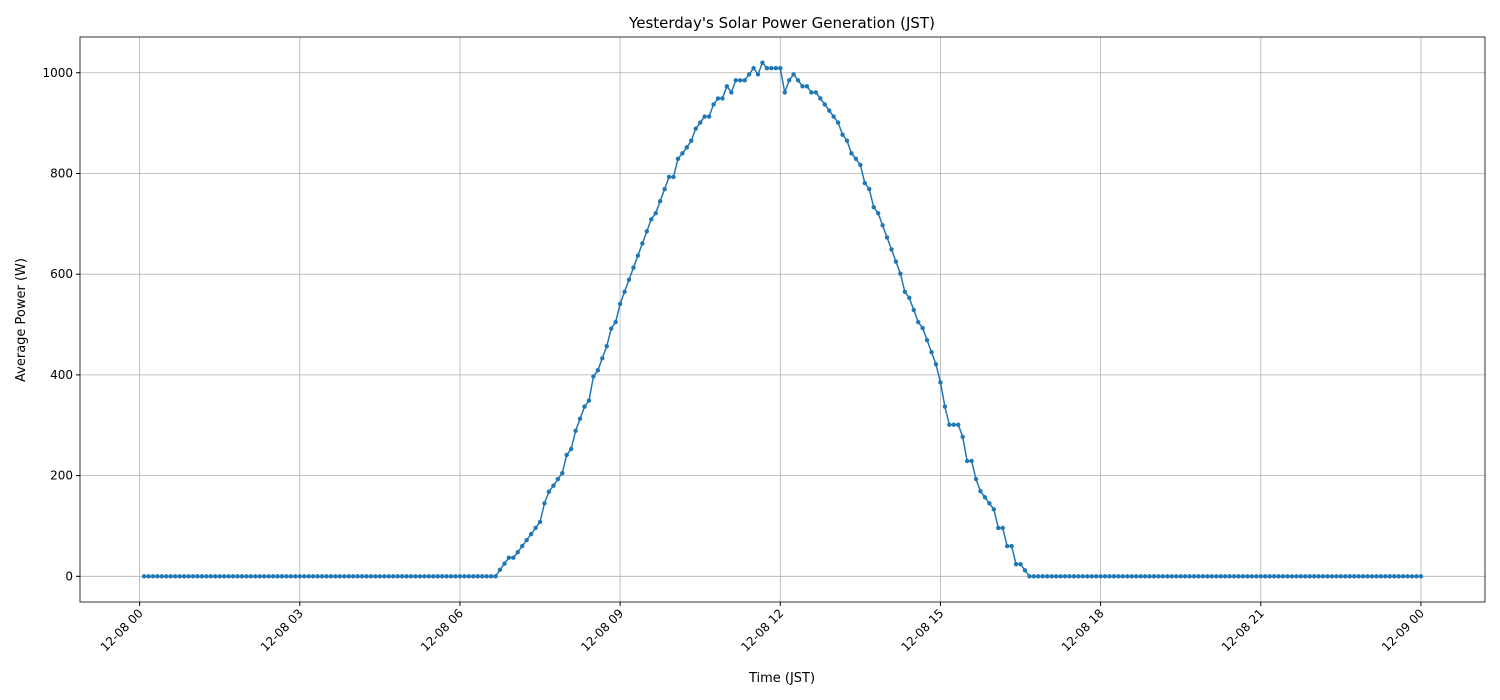 Image resolution: width=1500 pixels, height=700 pixels. Describe the element at coordinates (762, 630) in the screenshot. I see `x-tick-label: 12-08 12` at that location.